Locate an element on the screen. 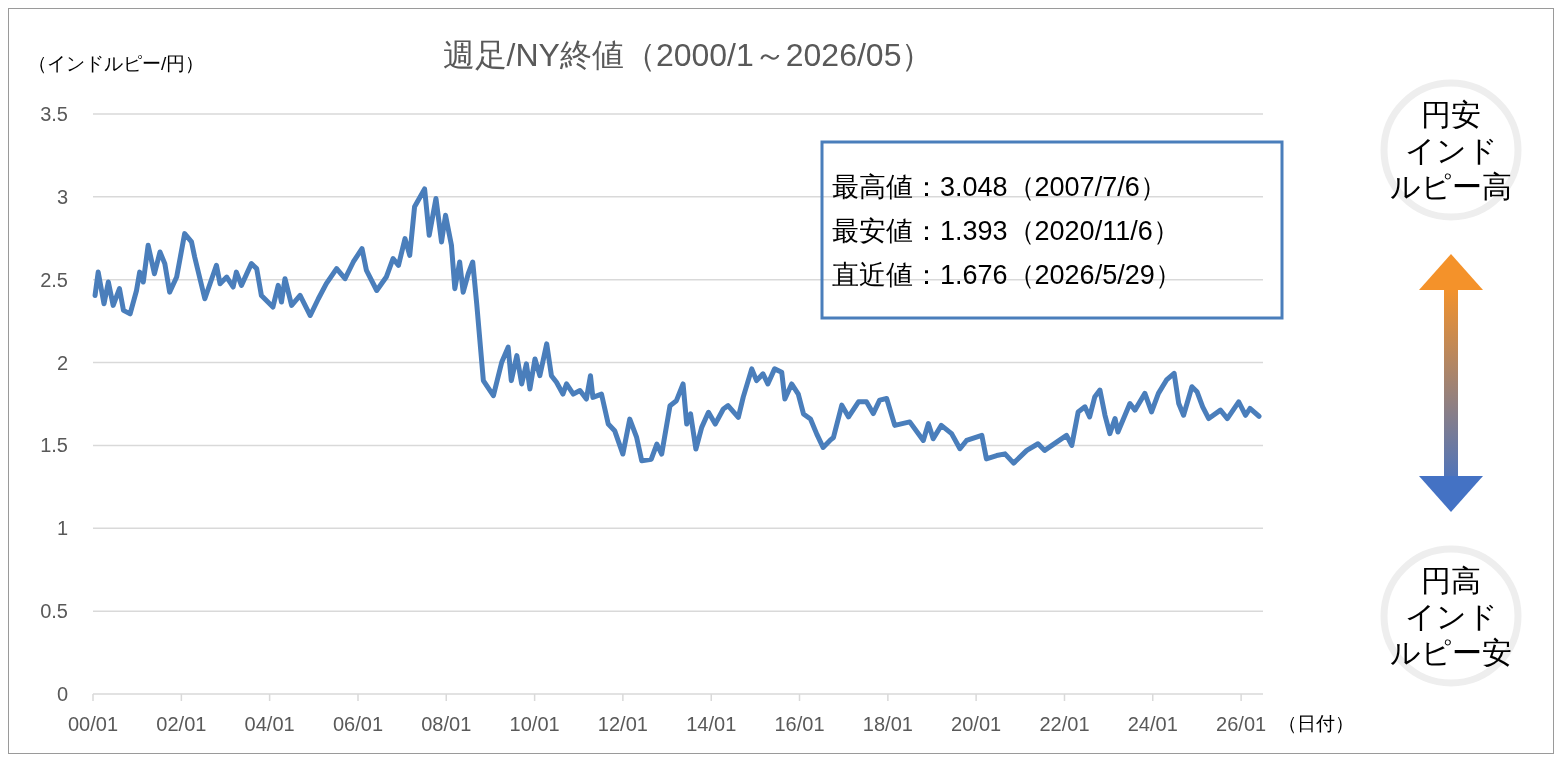 The height and width of the screenshot is (762, 1562). text: 円安インドルピー高 is located at coordinates (1451, 150).